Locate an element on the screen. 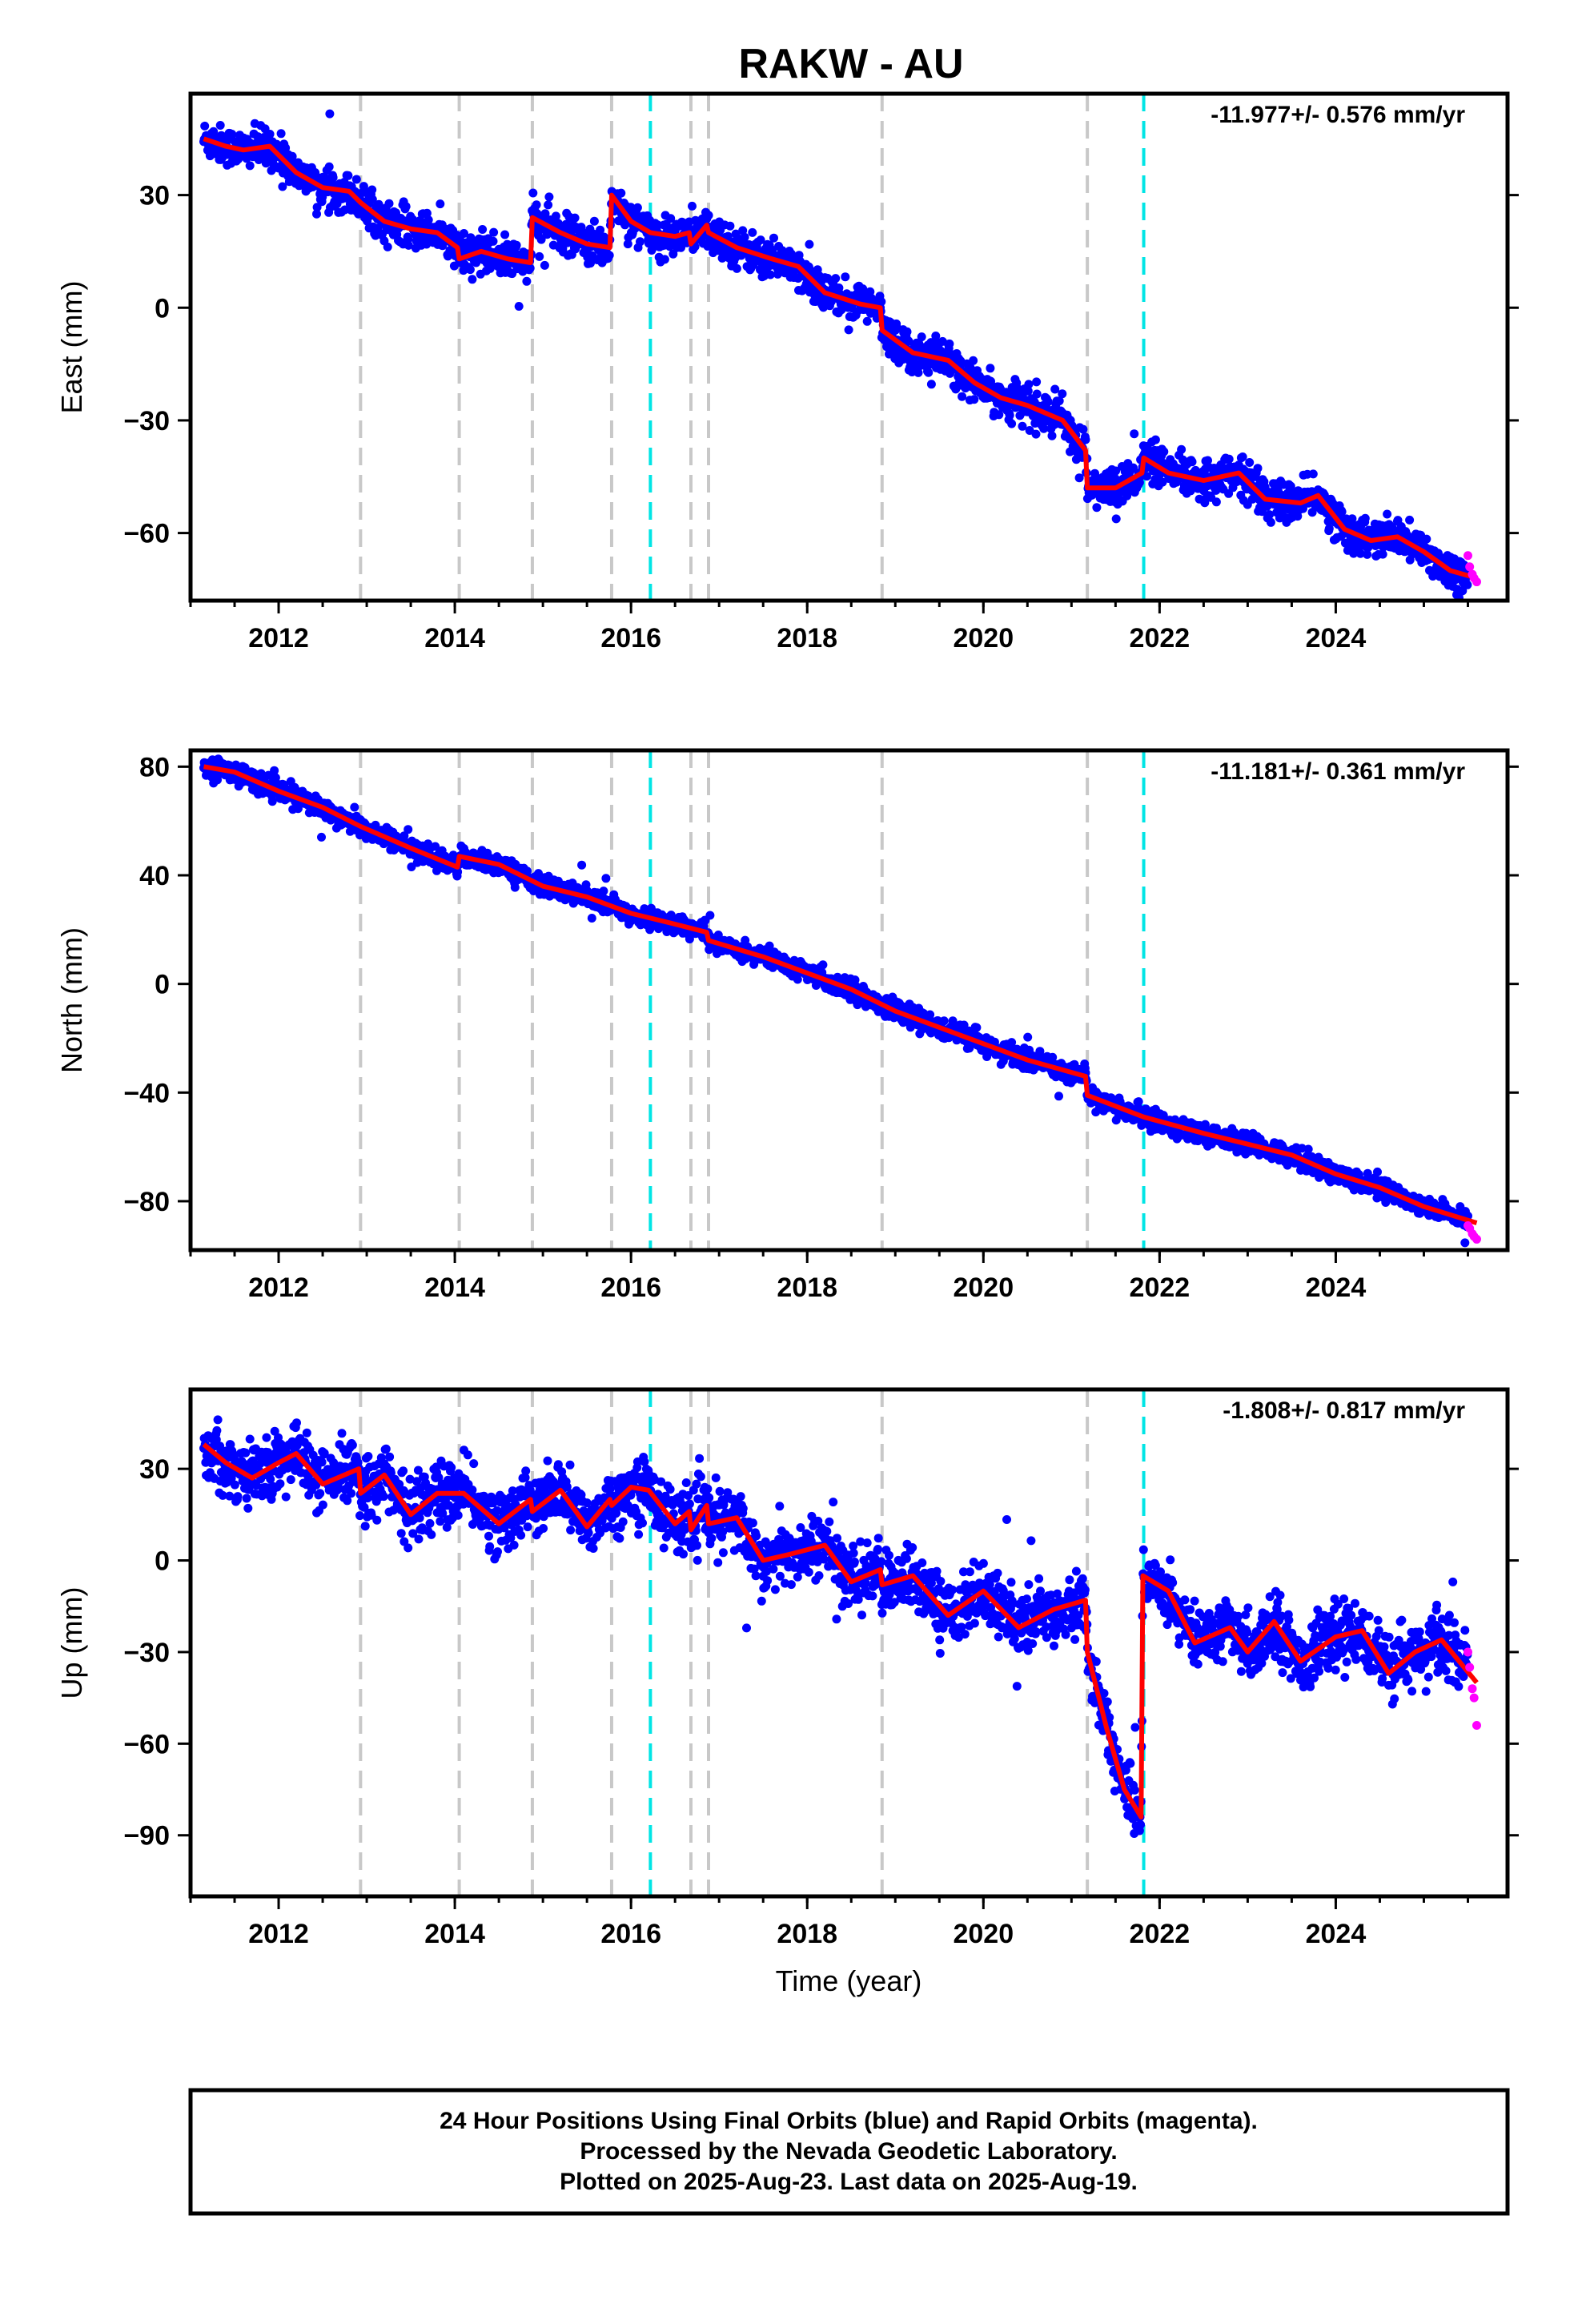  y-tick-label: 30 is located at coordinates (154, 196).